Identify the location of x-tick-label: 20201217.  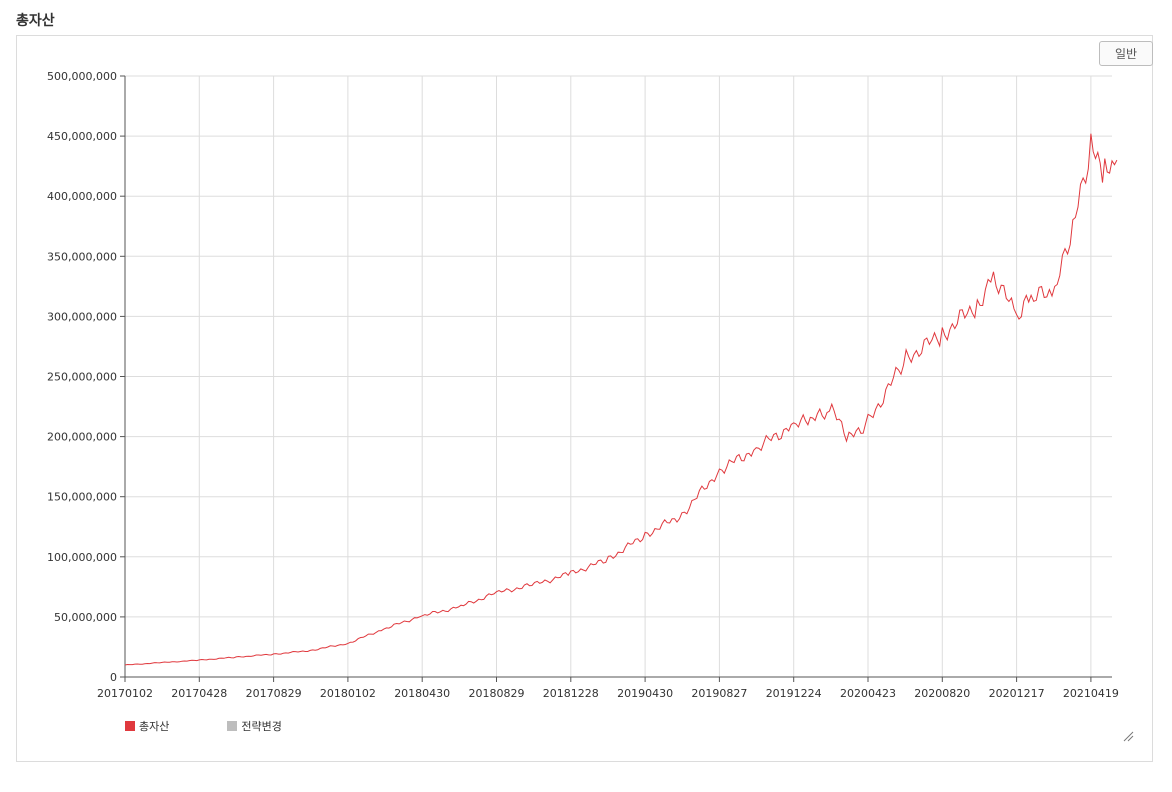
(1017, 693).